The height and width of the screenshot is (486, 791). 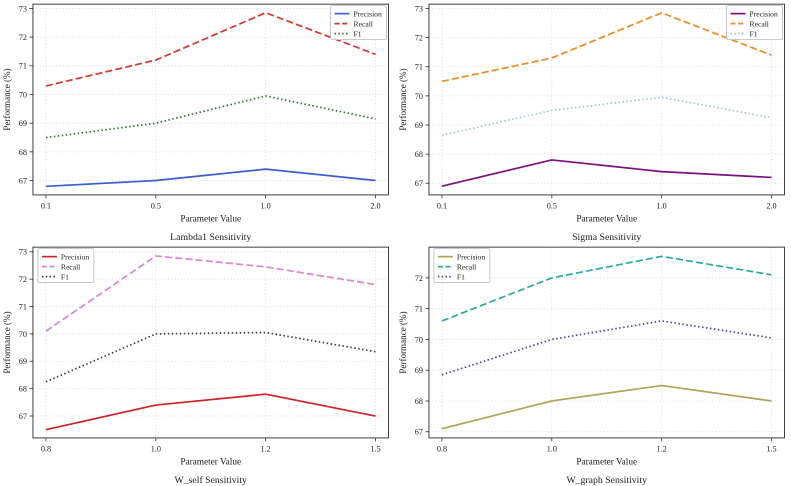 What do you see at coordinates (606, 237) in the screenshot?
I see `chart-caption: Sigma Sensitivity` at bounding box center [606, 237].